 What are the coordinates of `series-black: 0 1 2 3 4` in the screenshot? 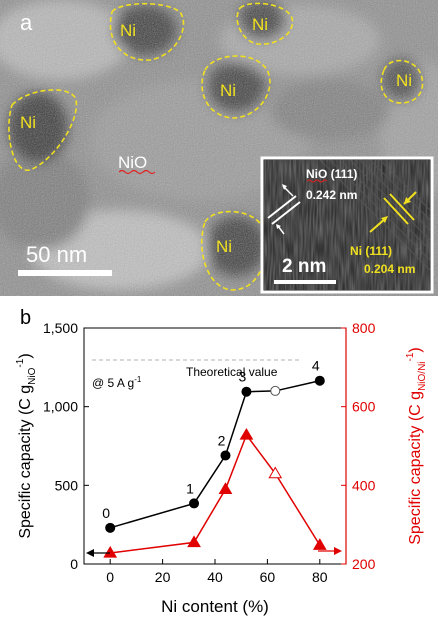 It's located at (213, 445).